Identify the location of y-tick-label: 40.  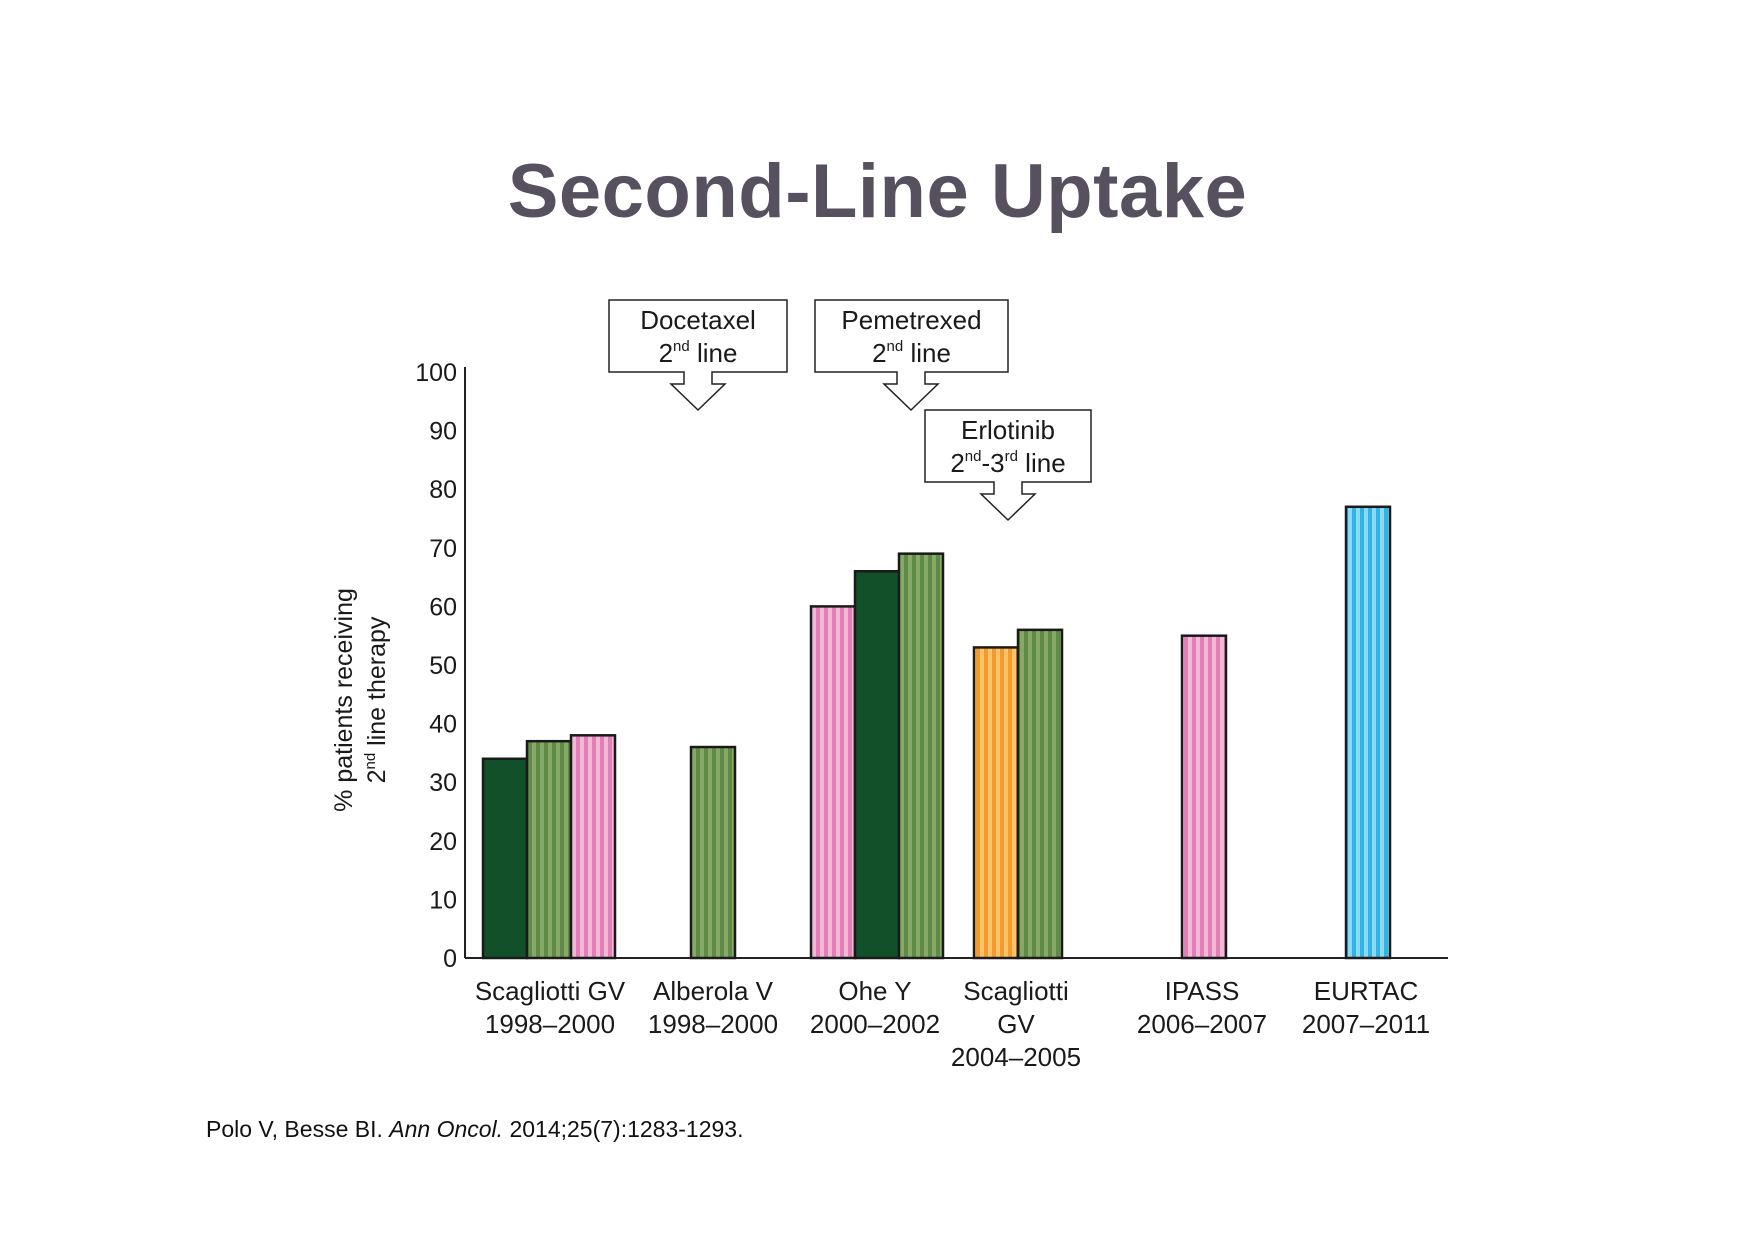
(443, 725).